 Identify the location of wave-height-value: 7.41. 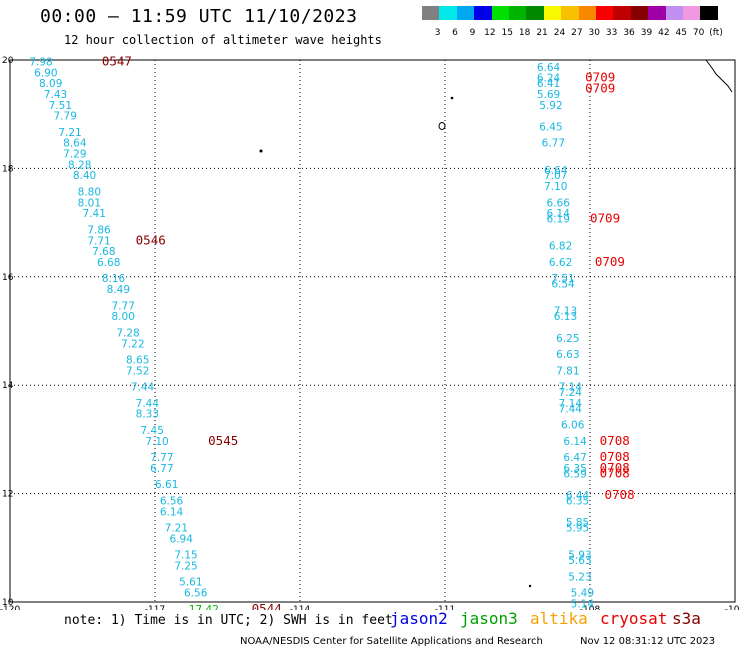
(94, 214).